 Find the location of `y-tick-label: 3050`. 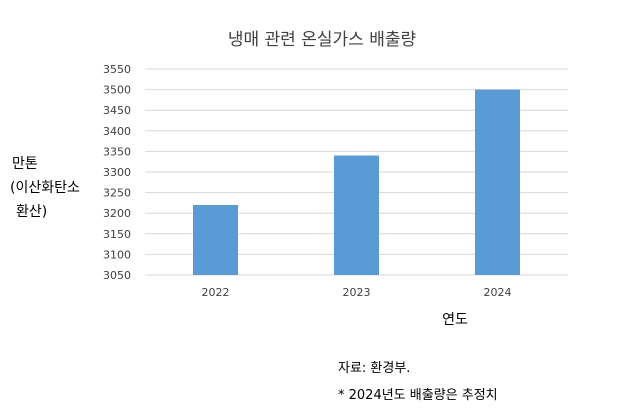

y-tick-label: 3050 is located at coordinates (117, 275).